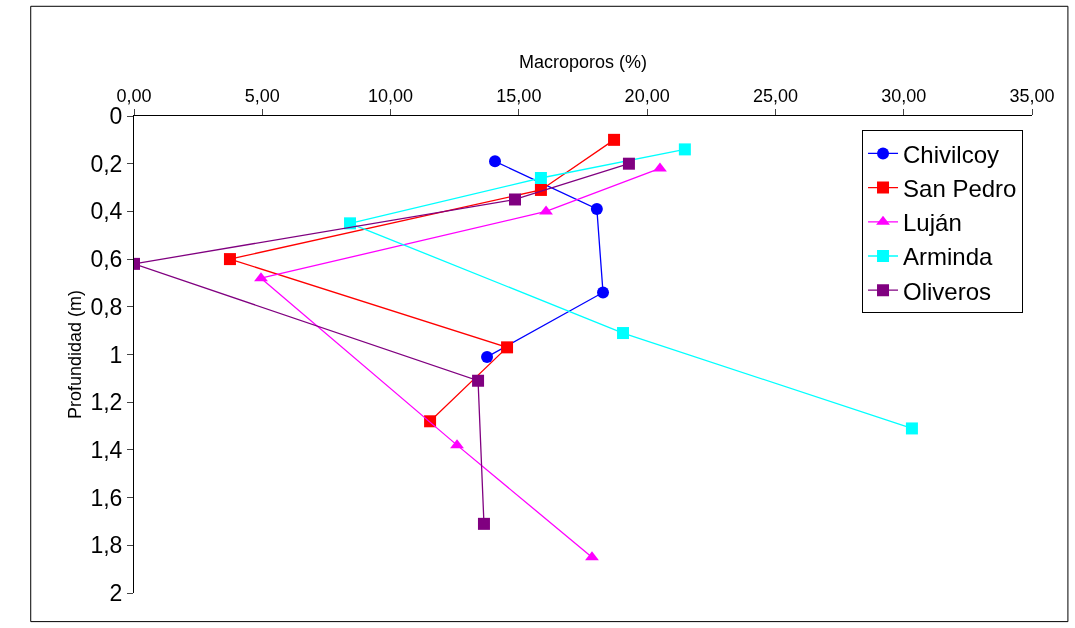  Describe the element at coordinates (391, 95) in the screenshot. I see `x-tick-label: 10,00` at that location.